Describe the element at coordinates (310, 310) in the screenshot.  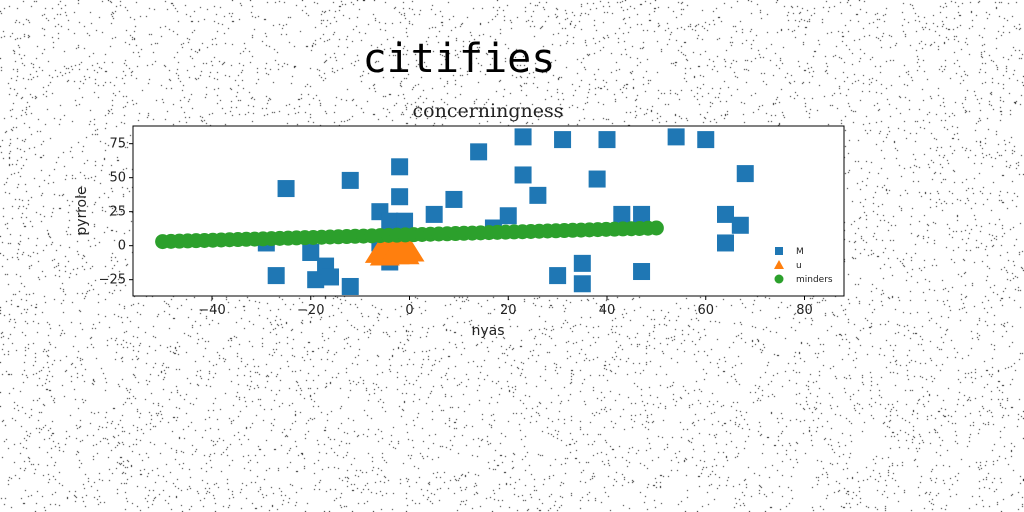
I see `x-tick-label: −20` at that location.